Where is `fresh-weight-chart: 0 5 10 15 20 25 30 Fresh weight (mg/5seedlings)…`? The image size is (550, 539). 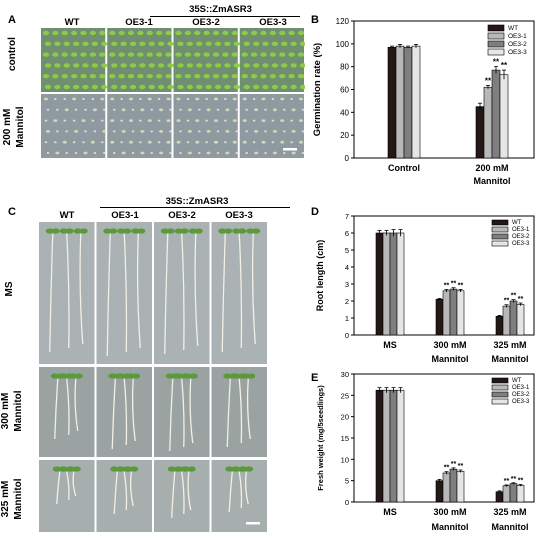
fresh-weight-chart: 0 5 10 15 20 25 30 Fresh weight (mg/5seedlings)… is located at coordinates (426, 452).